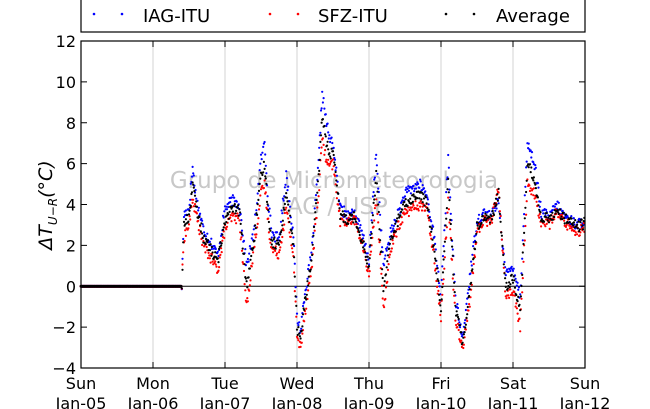  Describe the element at coordinates (81, 383) in the screenshot. I see `x-tick-label-day: Sun` at that location.